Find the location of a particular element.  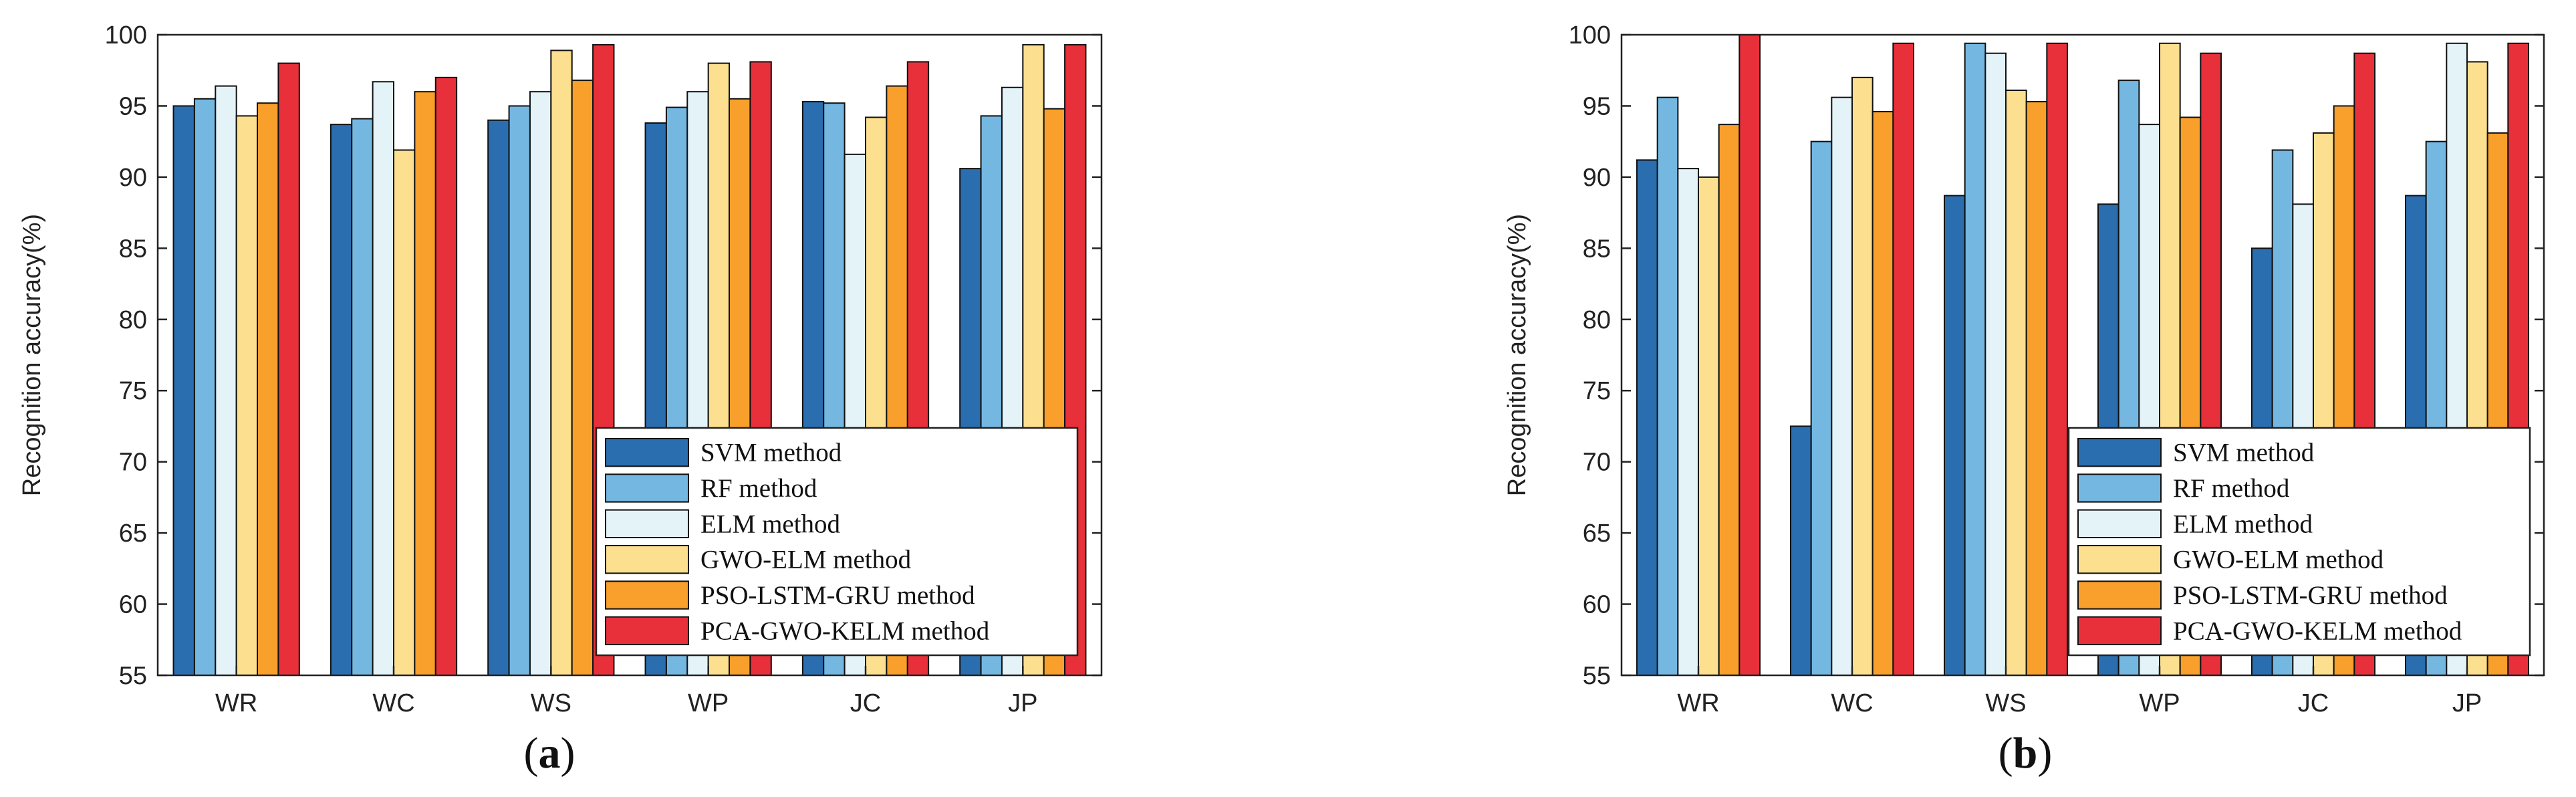

panel-label-letter: a is located at coordinates (550, 753).